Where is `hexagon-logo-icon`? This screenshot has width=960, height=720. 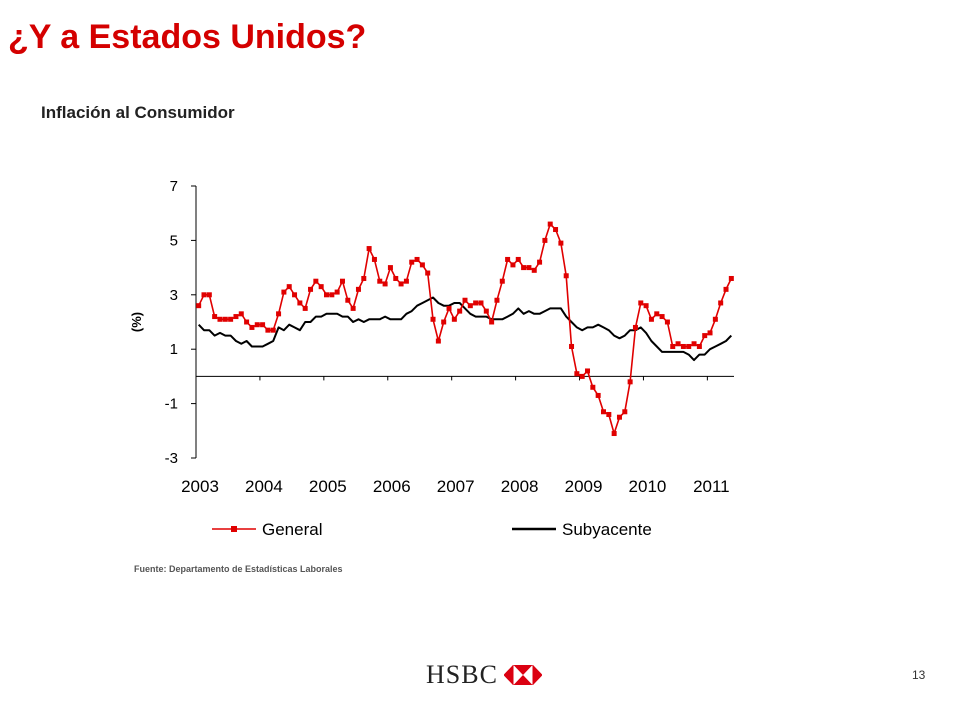
hexagon-logo-icon is located at coordinates (522, 675).